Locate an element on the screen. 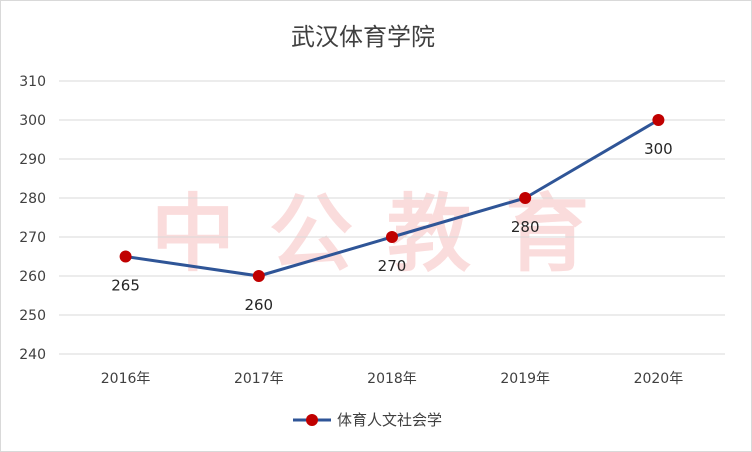 The image size is (752, 452). x-tick-label: 2018年 is located at coordinates (392, 379).